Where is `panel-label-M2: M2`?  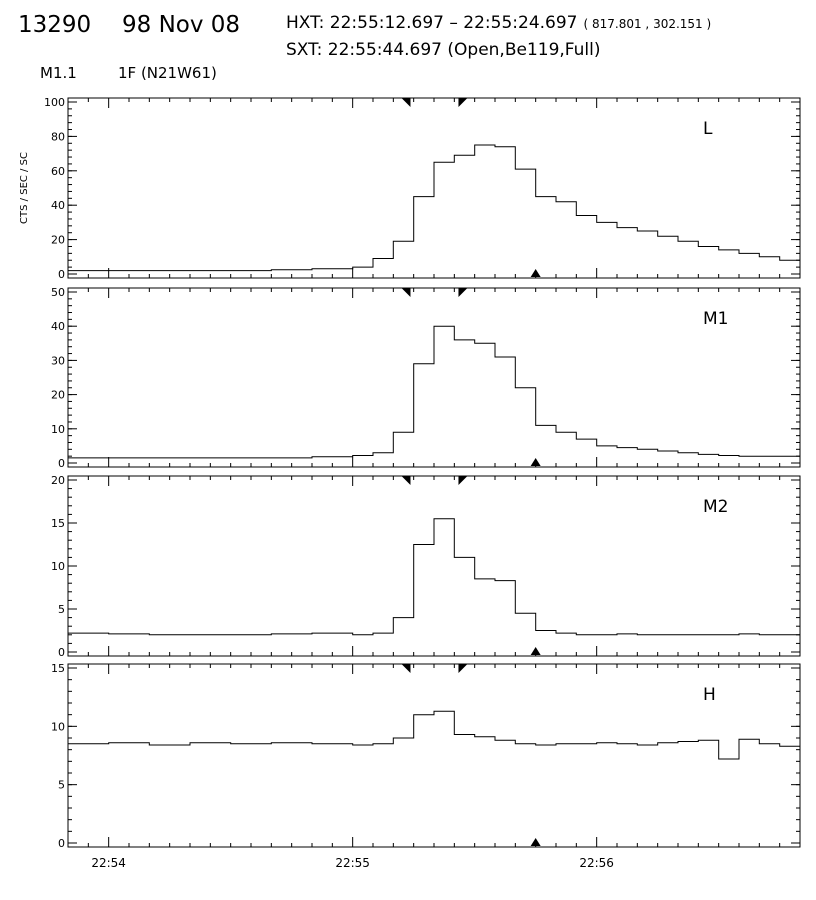 panel-label-M2: M2 is located at coordinates (715, 507).